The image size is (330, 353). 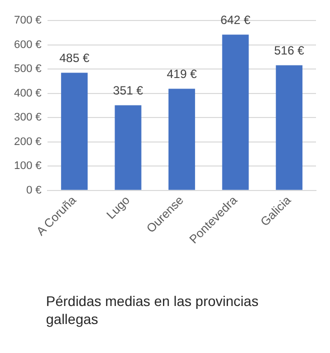 I want to click on y-tick-label: 0 €, so click(x=34, y=190).